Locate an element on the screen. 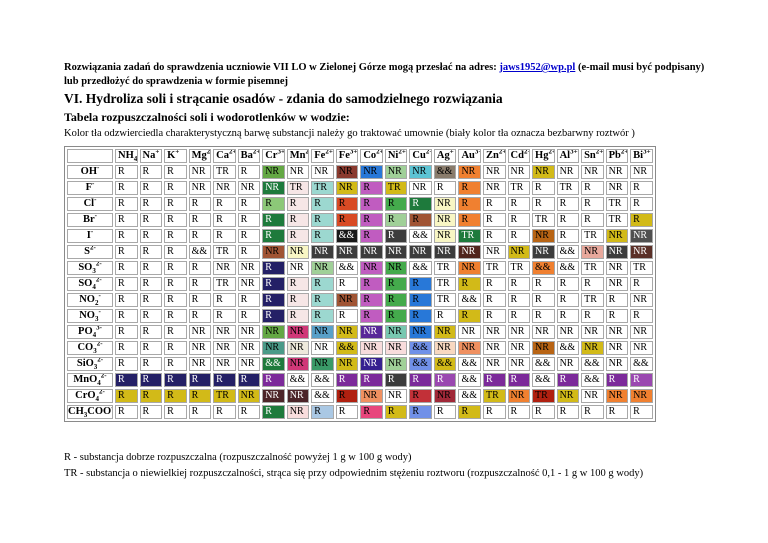  anion-label: SO32- is located at coordinates (90, 268).